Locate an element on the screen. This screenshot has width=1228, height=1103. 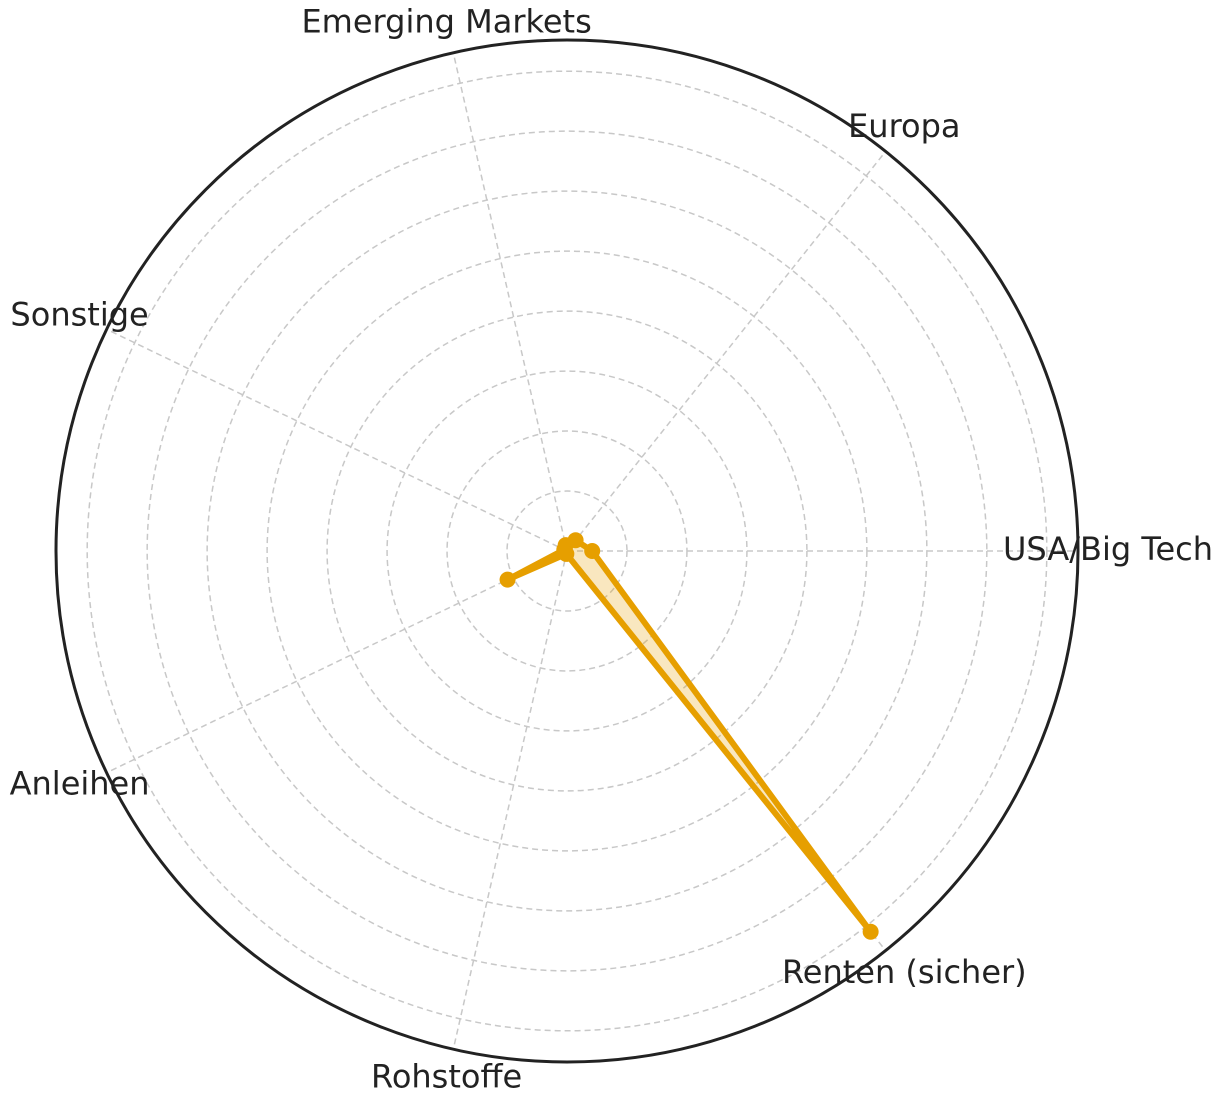
axis-label: USA/Big Tech is located at coordinates (1108, 549).